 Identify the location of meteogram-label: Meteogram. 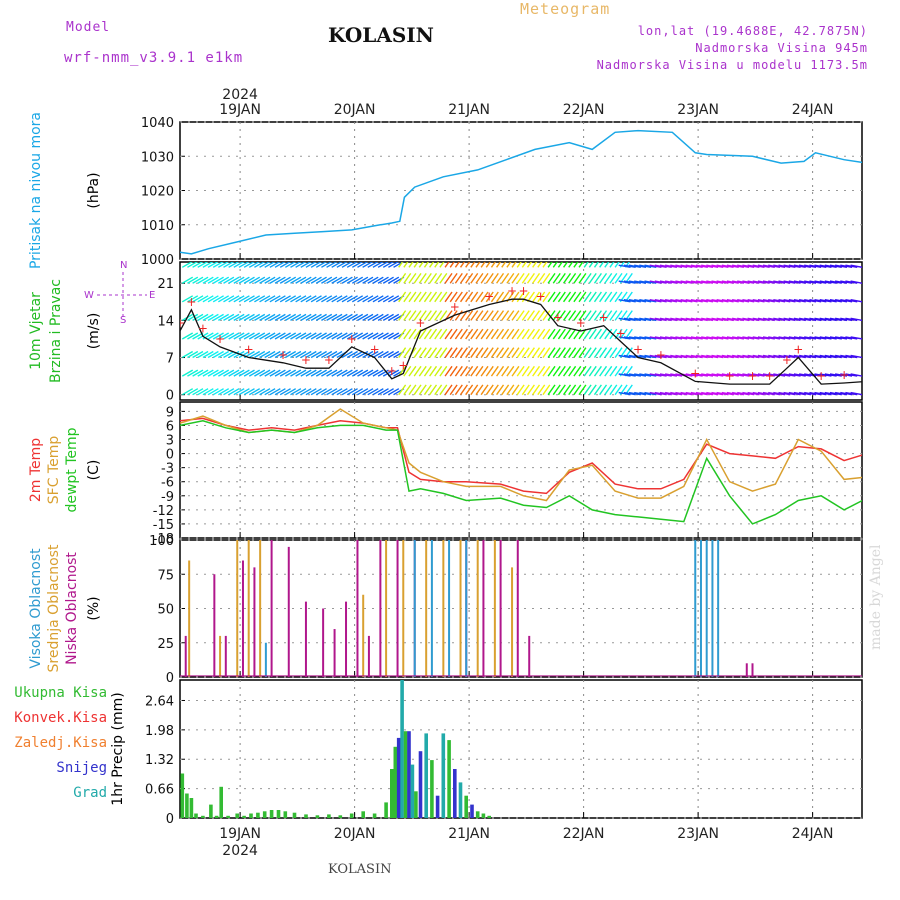
(565, 9).